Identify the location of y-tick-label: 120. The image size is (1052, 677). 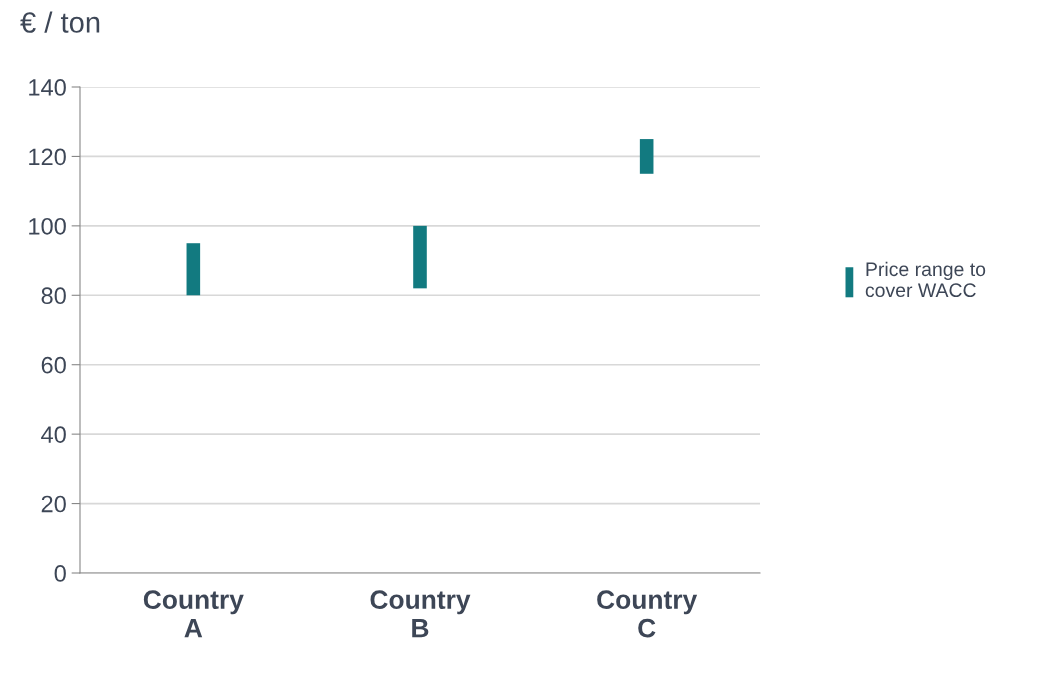
(47, 157).